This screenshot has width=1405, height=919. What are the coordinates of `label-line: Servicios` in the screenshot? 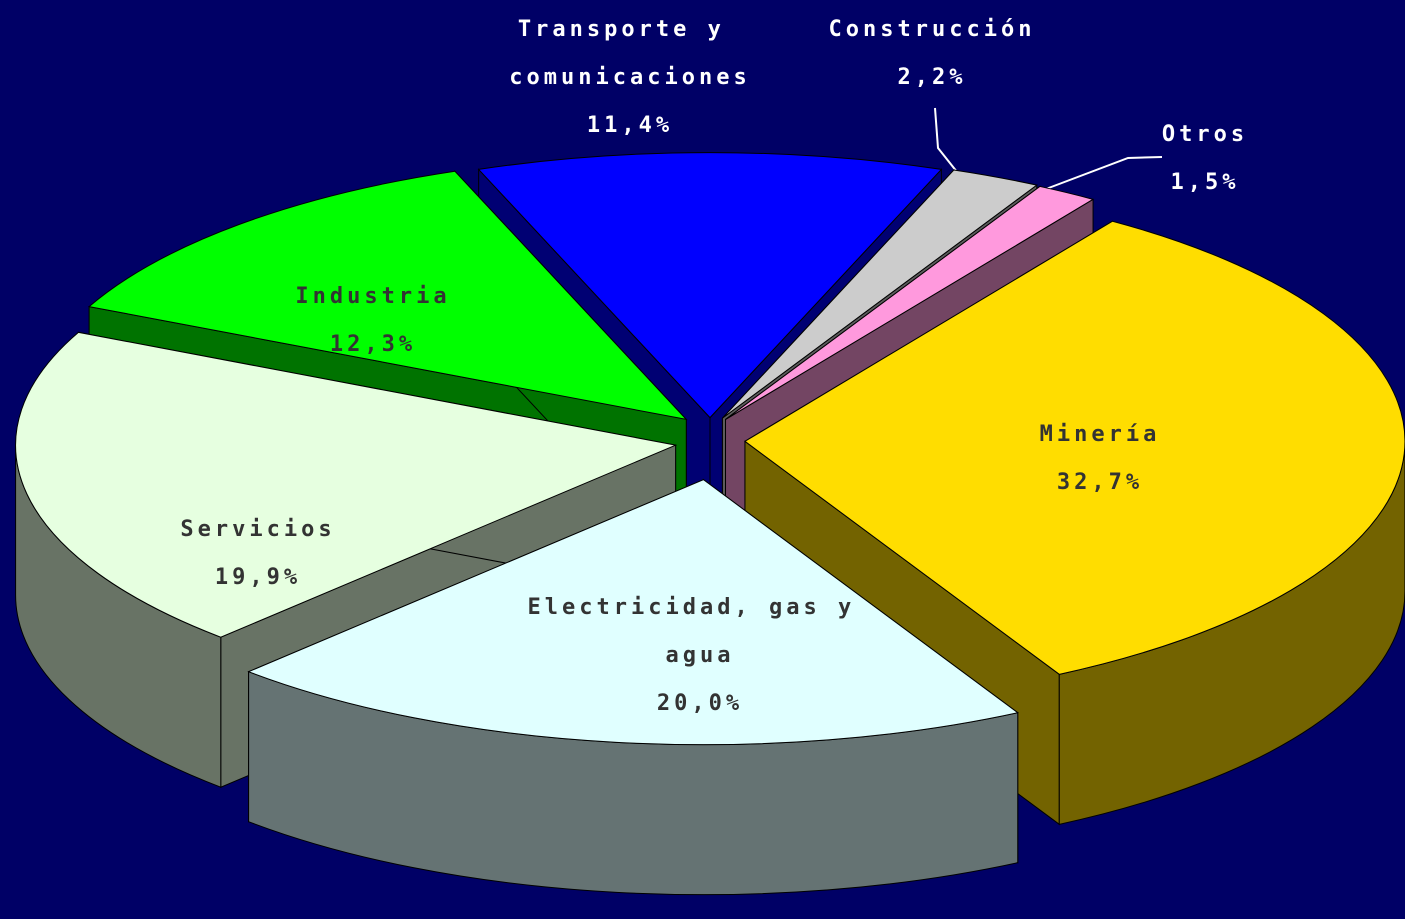 It's located at (257, 529).